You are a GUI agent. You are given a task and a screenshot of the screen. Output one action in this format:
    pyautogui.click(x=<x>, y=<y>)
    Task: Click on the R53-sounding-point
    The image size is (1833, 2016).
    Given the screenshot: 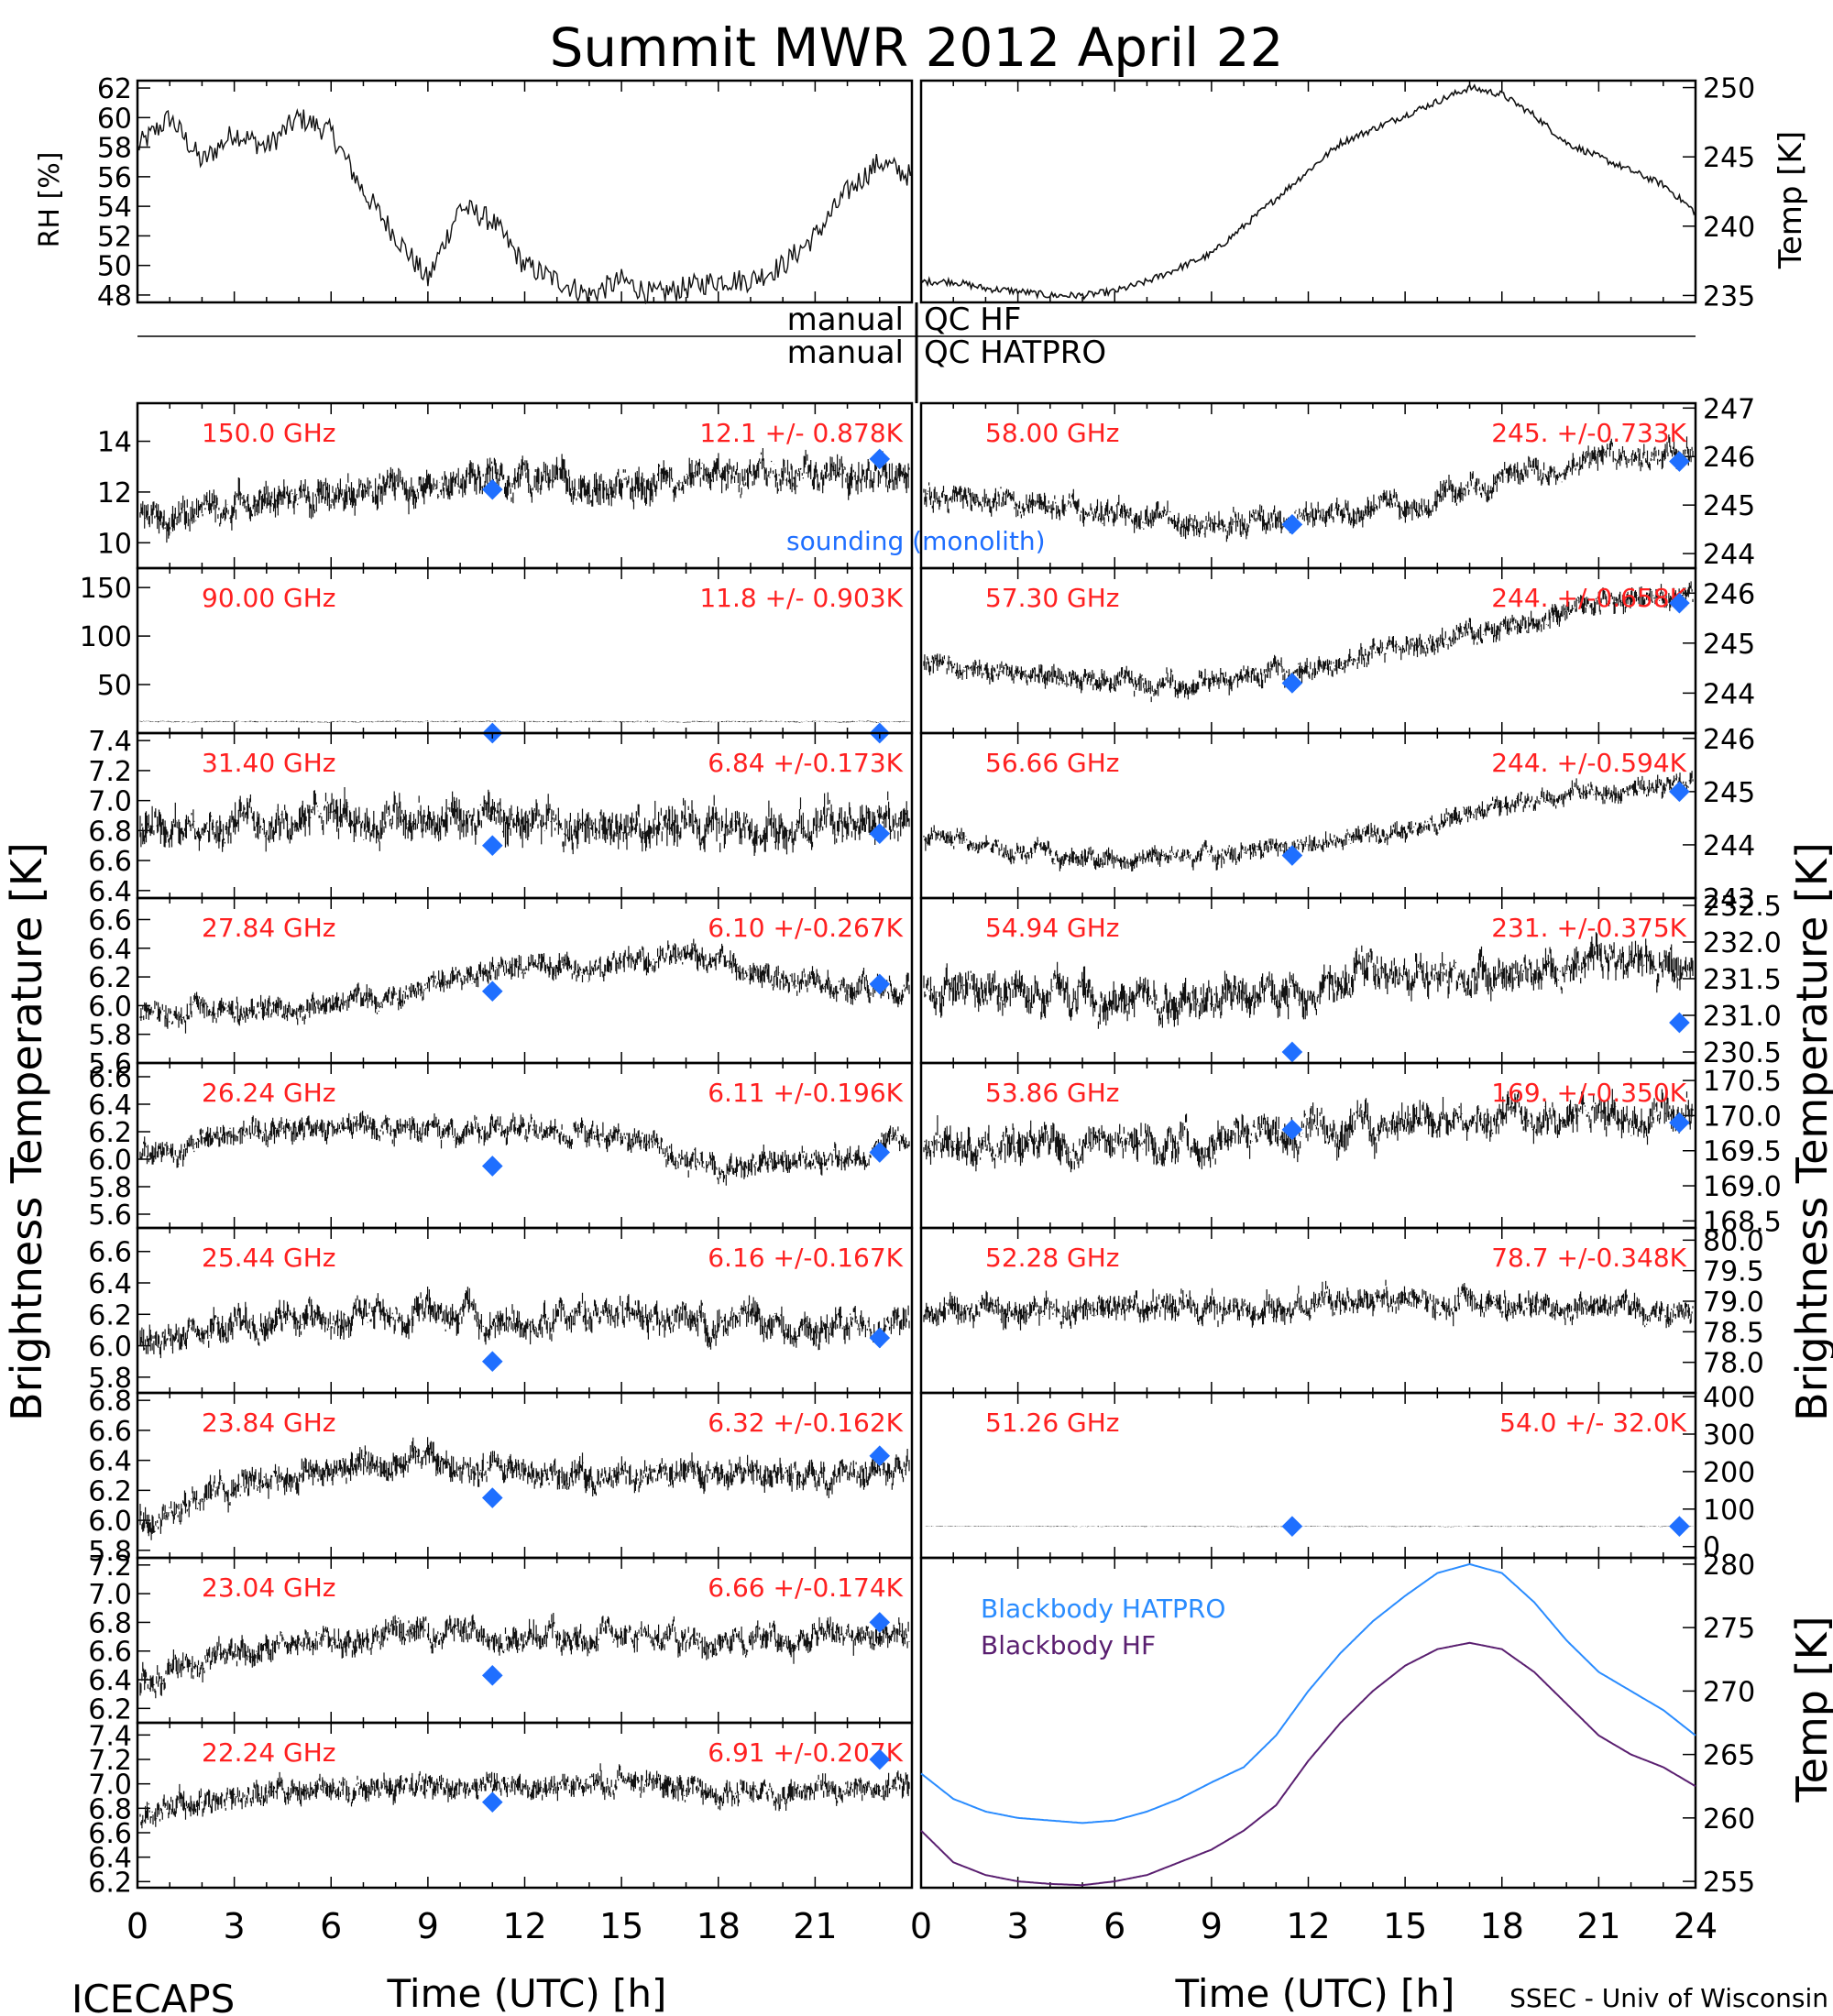 What is the action you would take?
    pyautogui.click(x=1292, y=1130)
    